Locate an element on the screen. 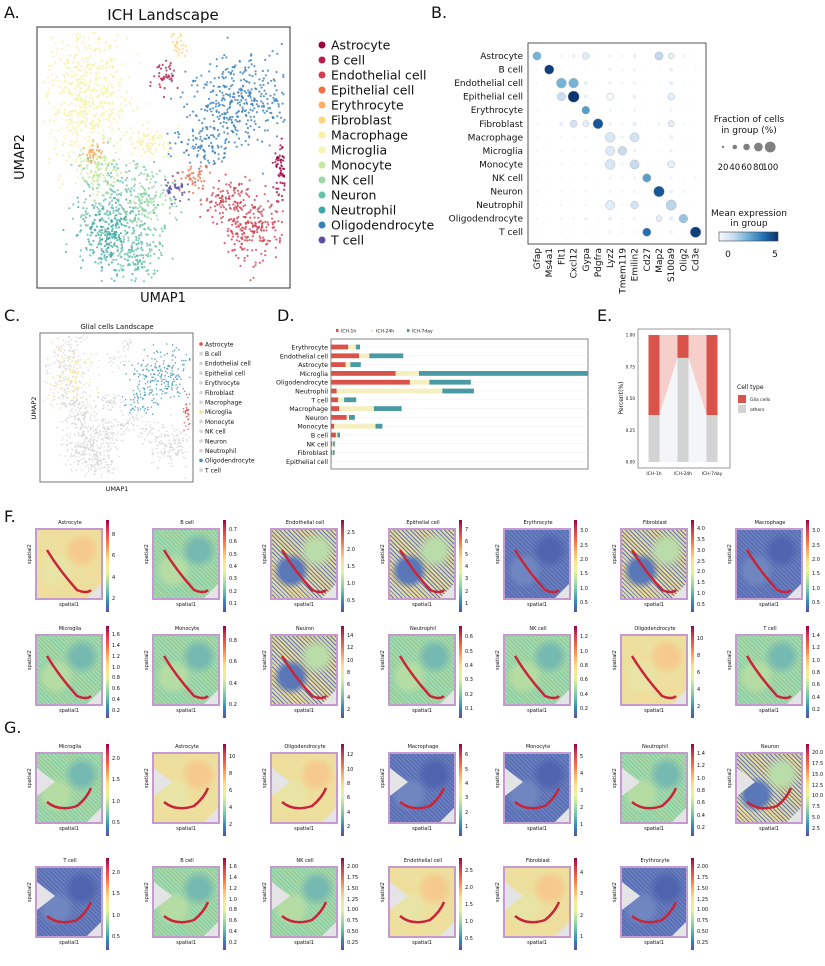 The image size is (825, 966). x-axis-label: spatial1 is located at coordinates (69, 605).